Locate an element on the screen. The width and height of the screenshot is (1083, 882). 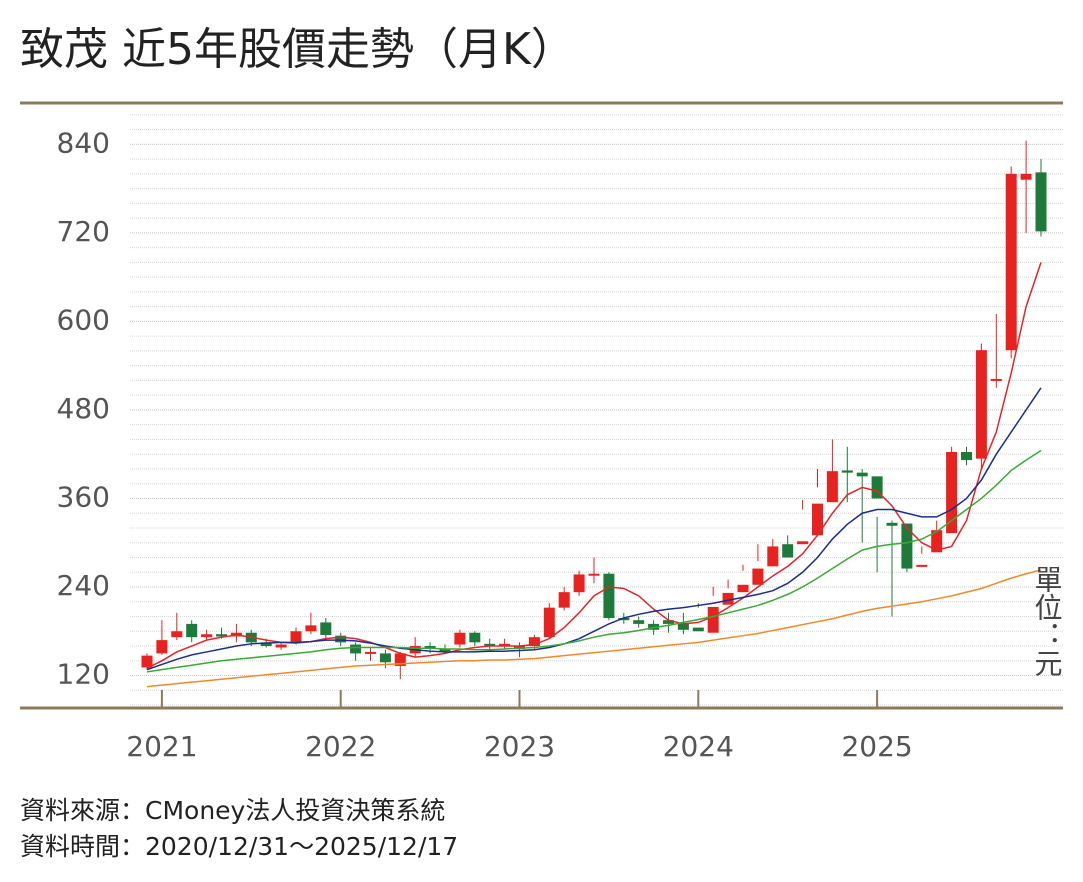
chart-title: 致茂 近5年股價走勢（月K） is located at coordinates (297, 49).